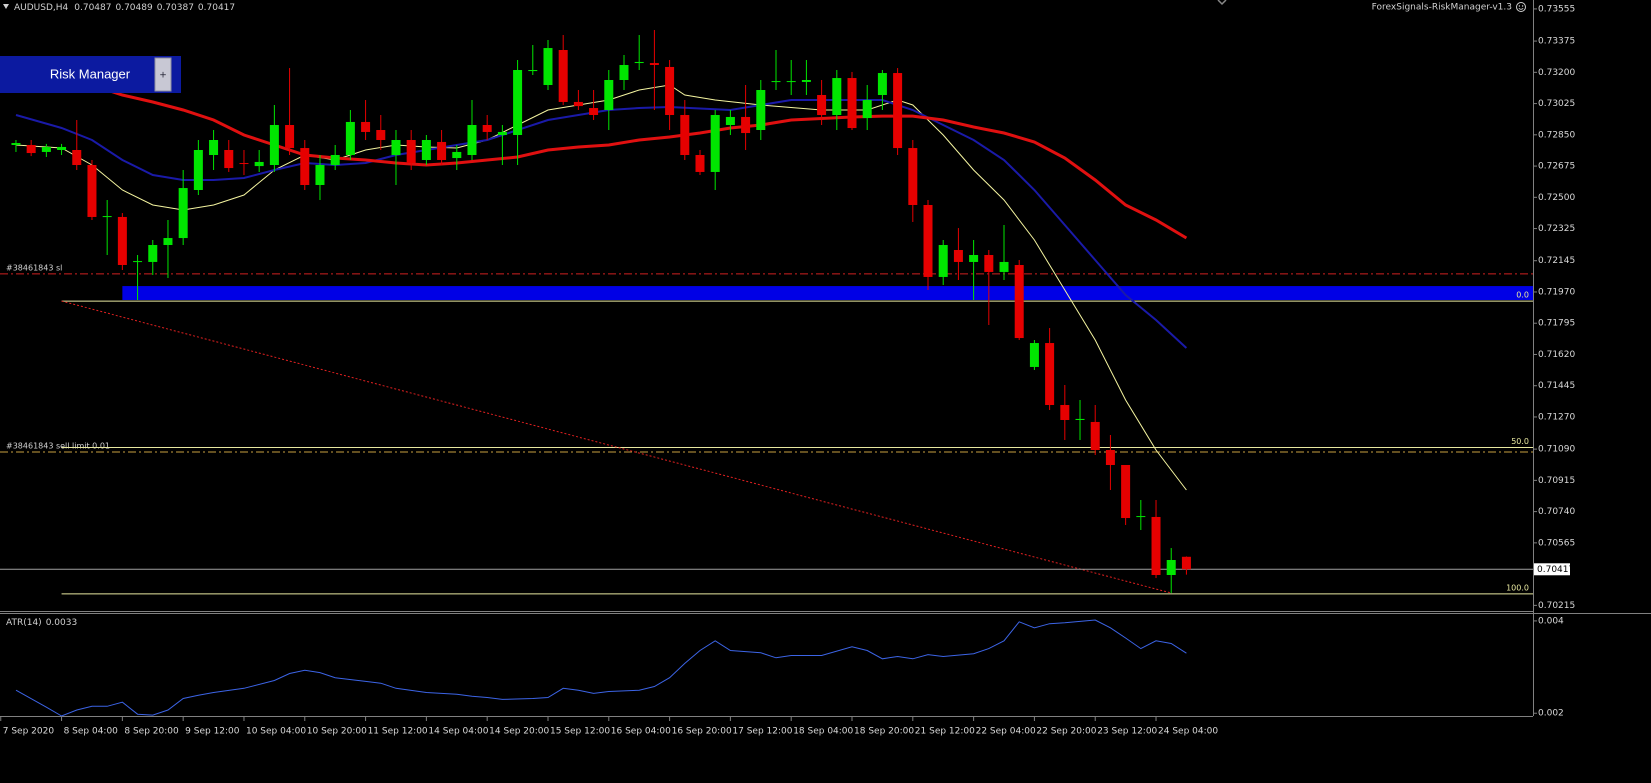  What do you see at coordinates (1556, 292) in the screenshot?
I see `y-tick-label: 0.71970` at bounding box center [1556, 292].